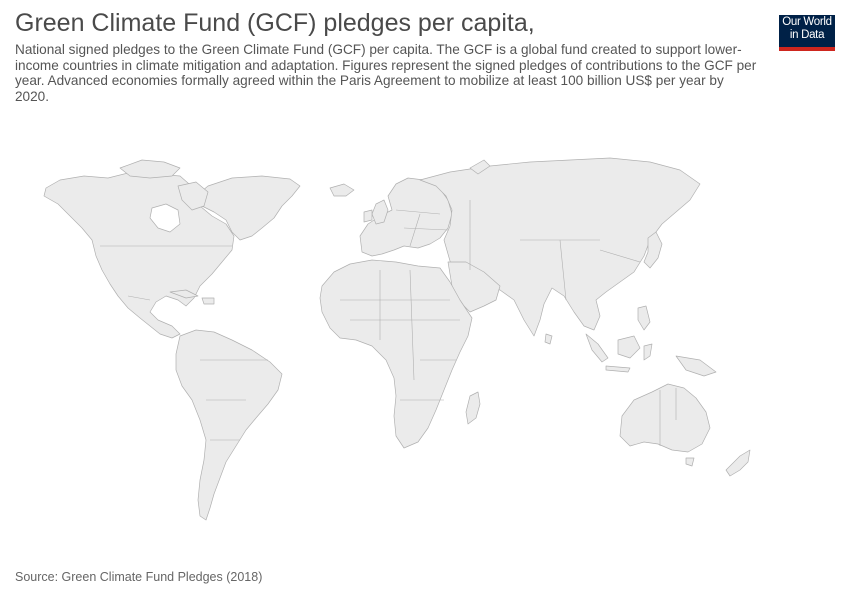 The width and height of the screenshot is (850, 600). I want to click on cuba, so click(184, 294).